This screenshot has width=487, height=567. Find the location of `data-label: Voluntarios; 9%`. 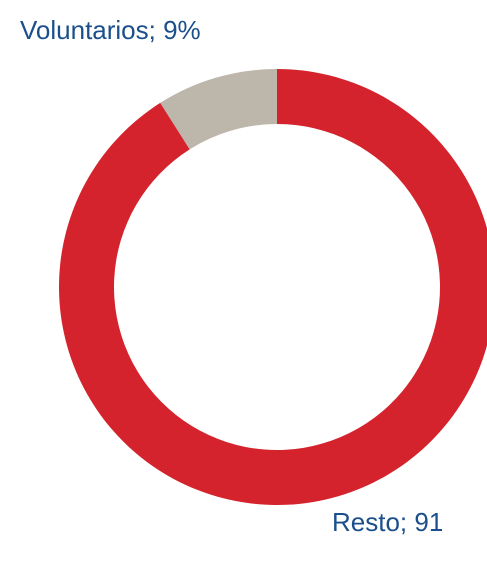

data-label: Voluntarios; 9% is located at coordinates (110, 30).